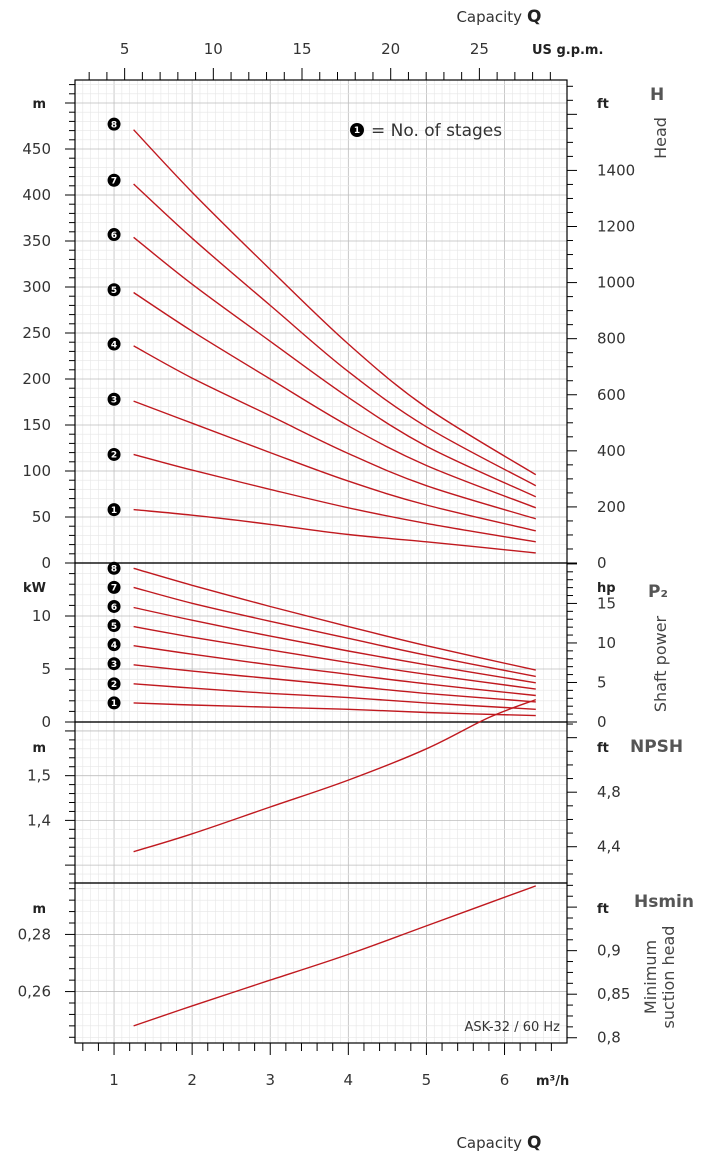  Describe the element at coordinates (390, 49) in the screenshot. I see `top-tick-label: 20` at that location.